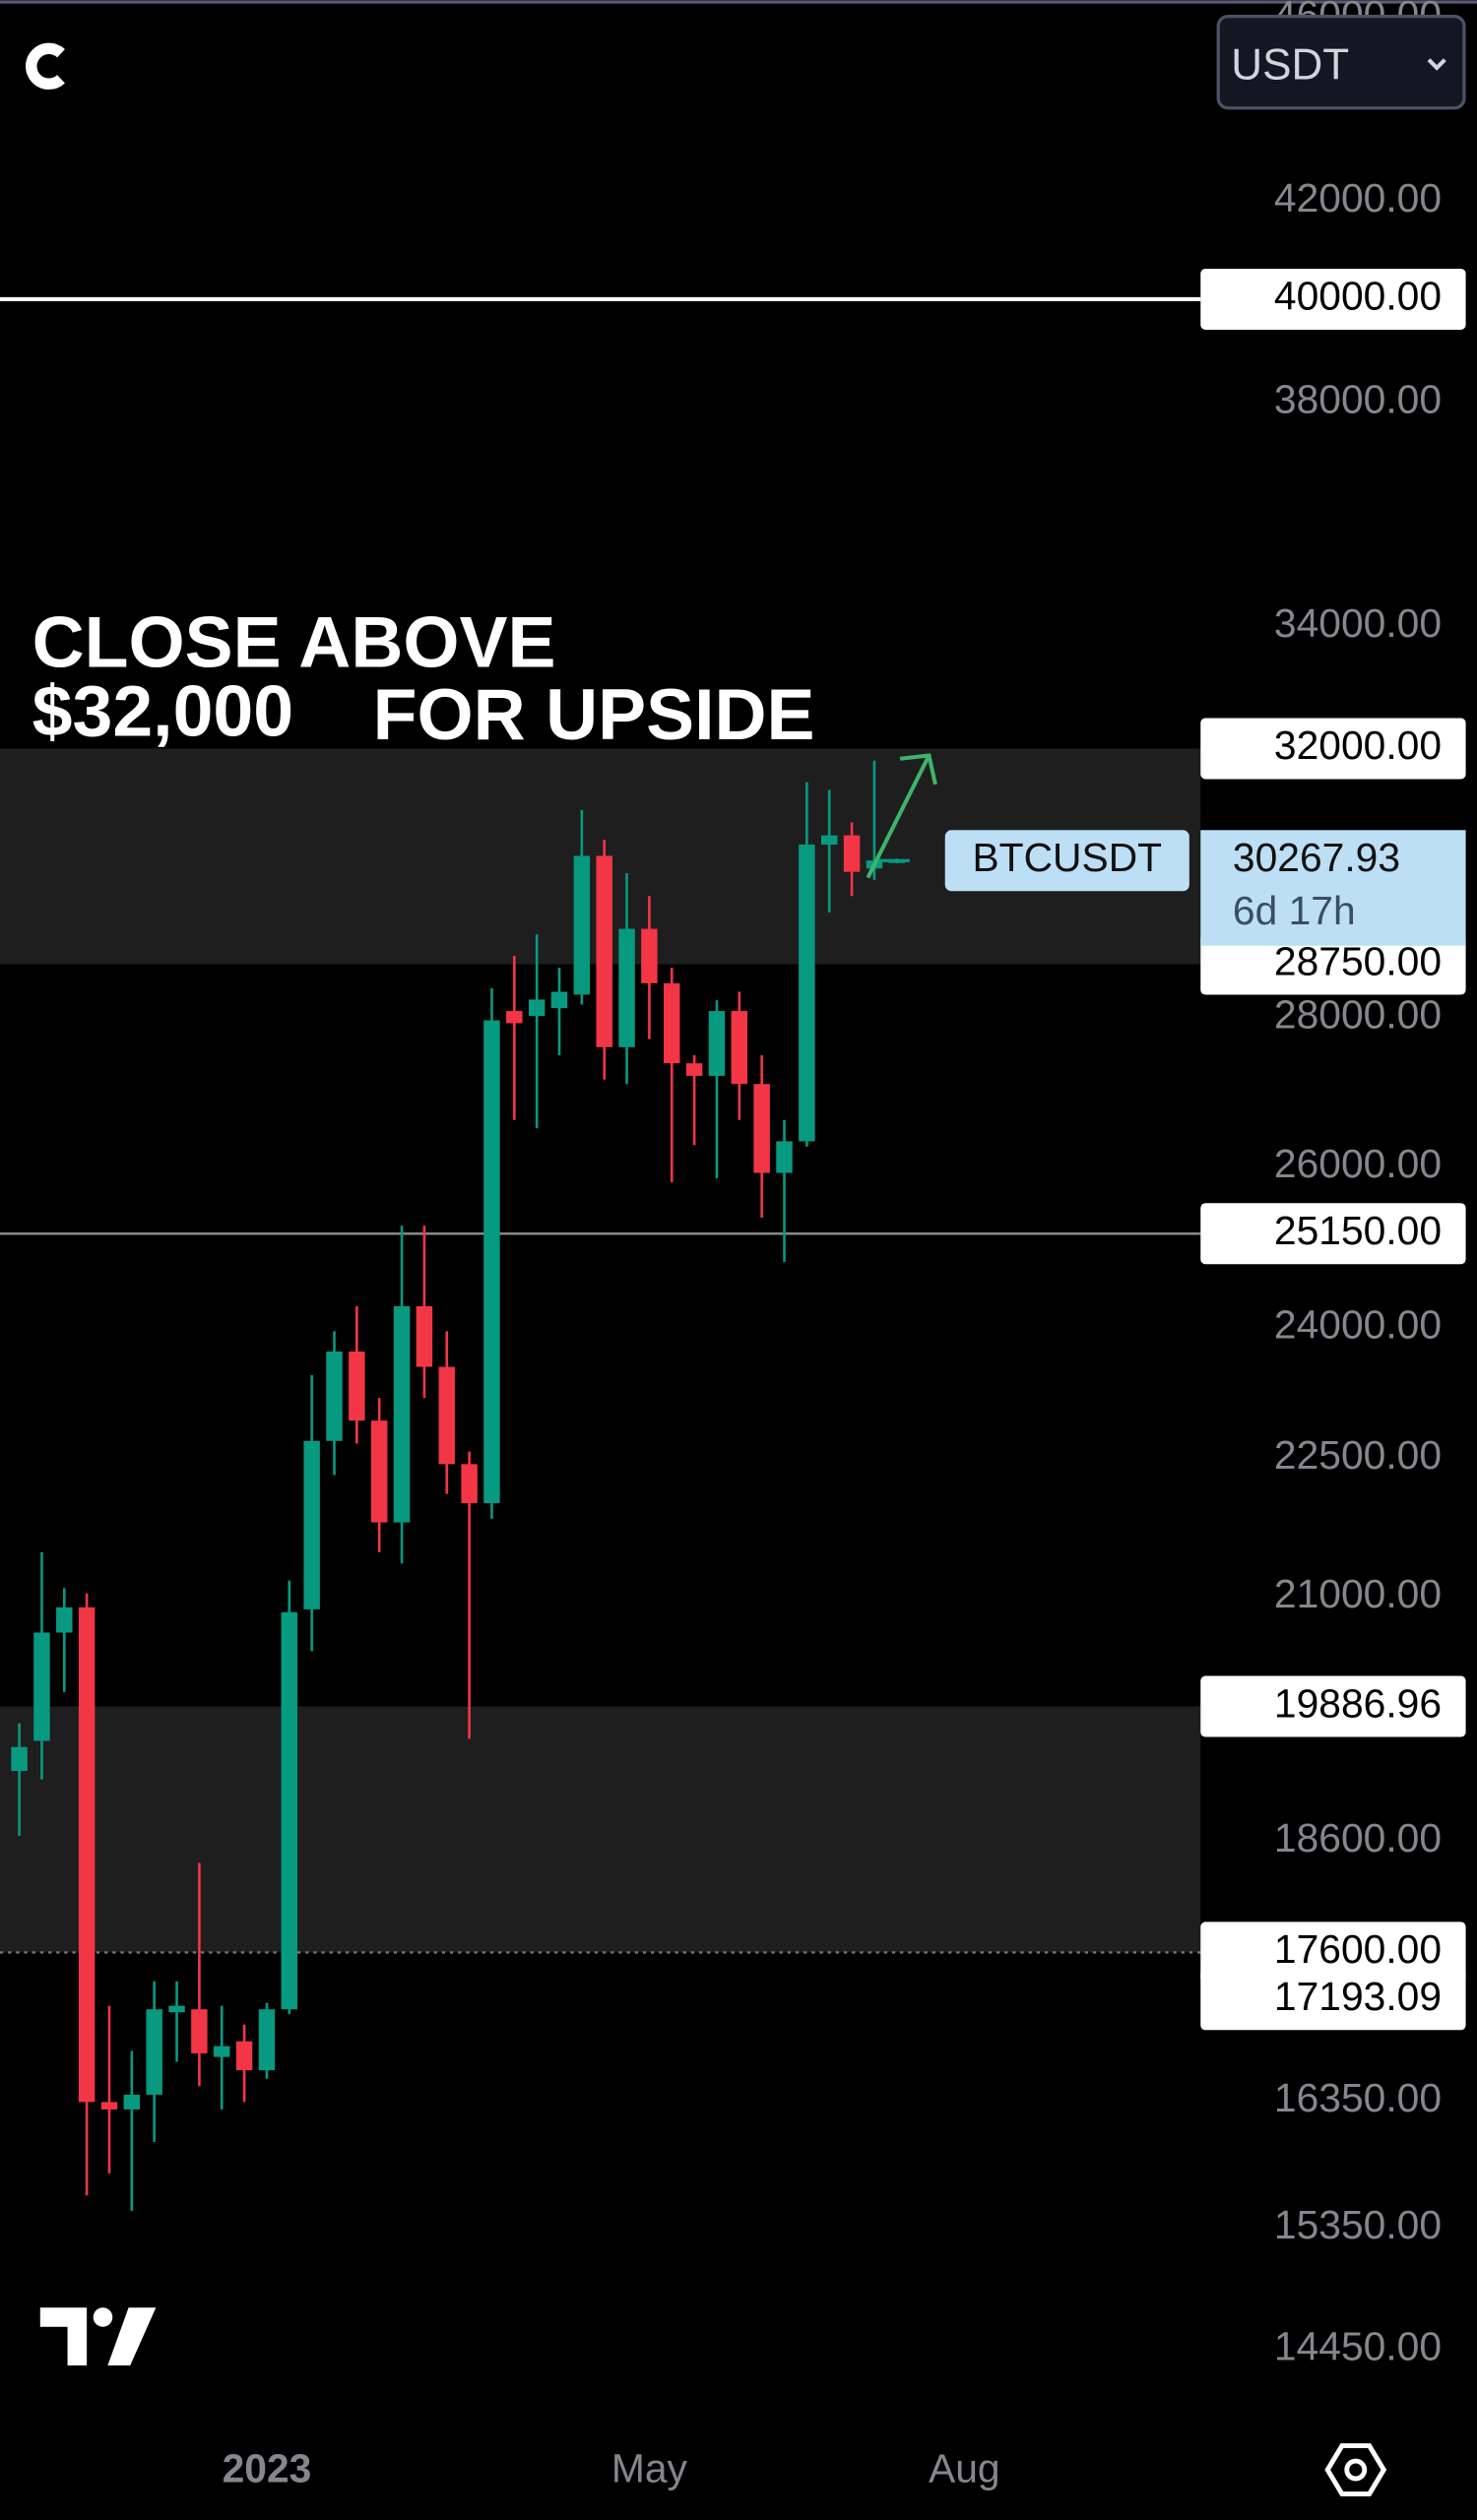  I want to click on level-label: 17600.00, so click(1358, 1949).